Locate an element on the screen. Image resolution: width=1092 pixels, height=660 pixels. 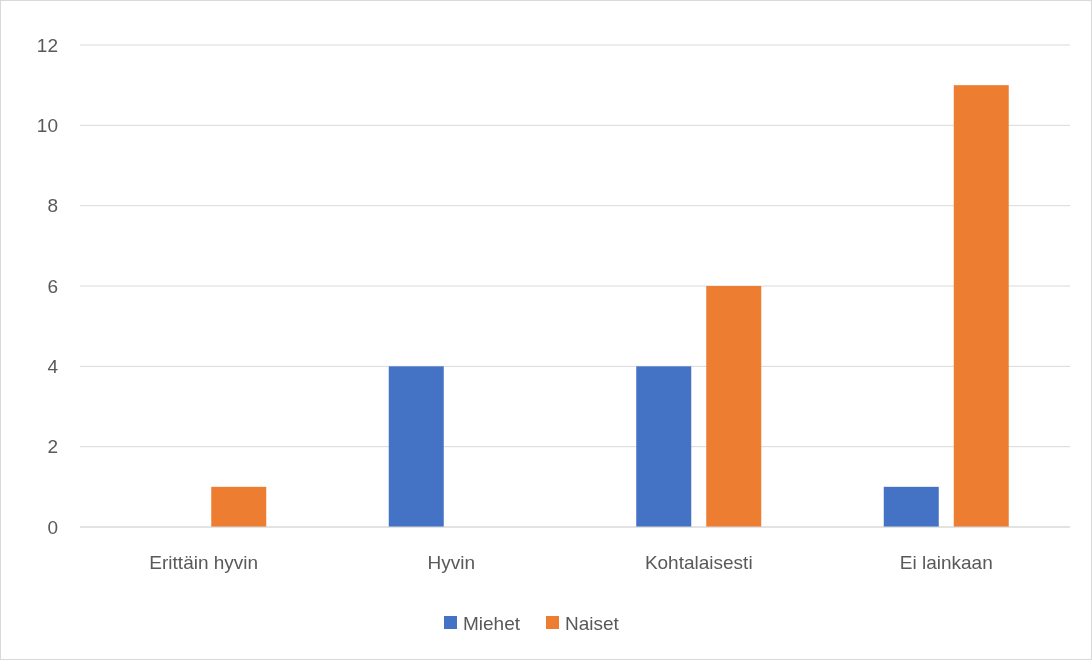
y-tick-label: 8 is located at coordinates (52, 206).